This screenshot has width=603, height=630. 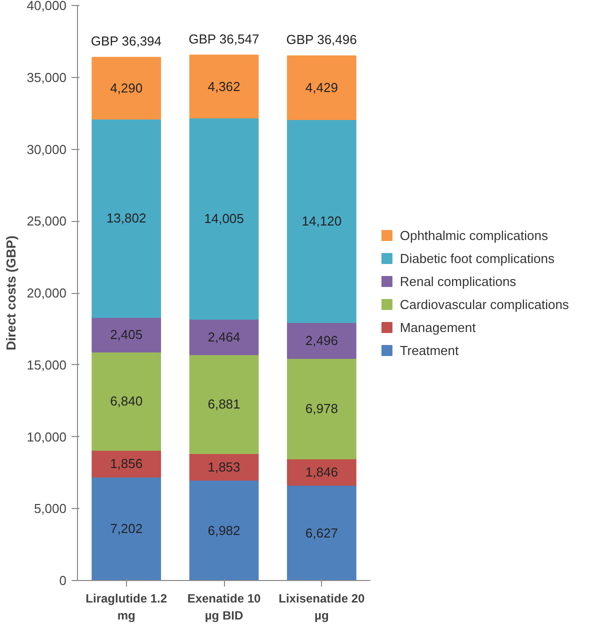 I want to click on data-label: 14,120, so click(x=322, y=221).